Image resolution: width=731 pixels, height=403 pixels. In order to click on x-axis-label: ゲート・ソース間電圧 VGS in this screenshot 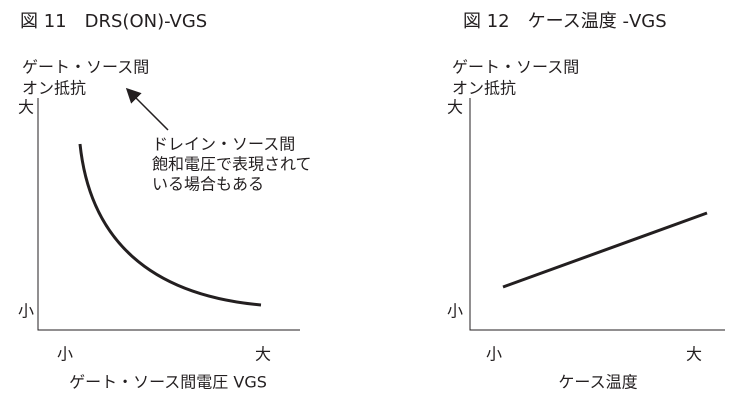, I will do `click(168, 382)`.